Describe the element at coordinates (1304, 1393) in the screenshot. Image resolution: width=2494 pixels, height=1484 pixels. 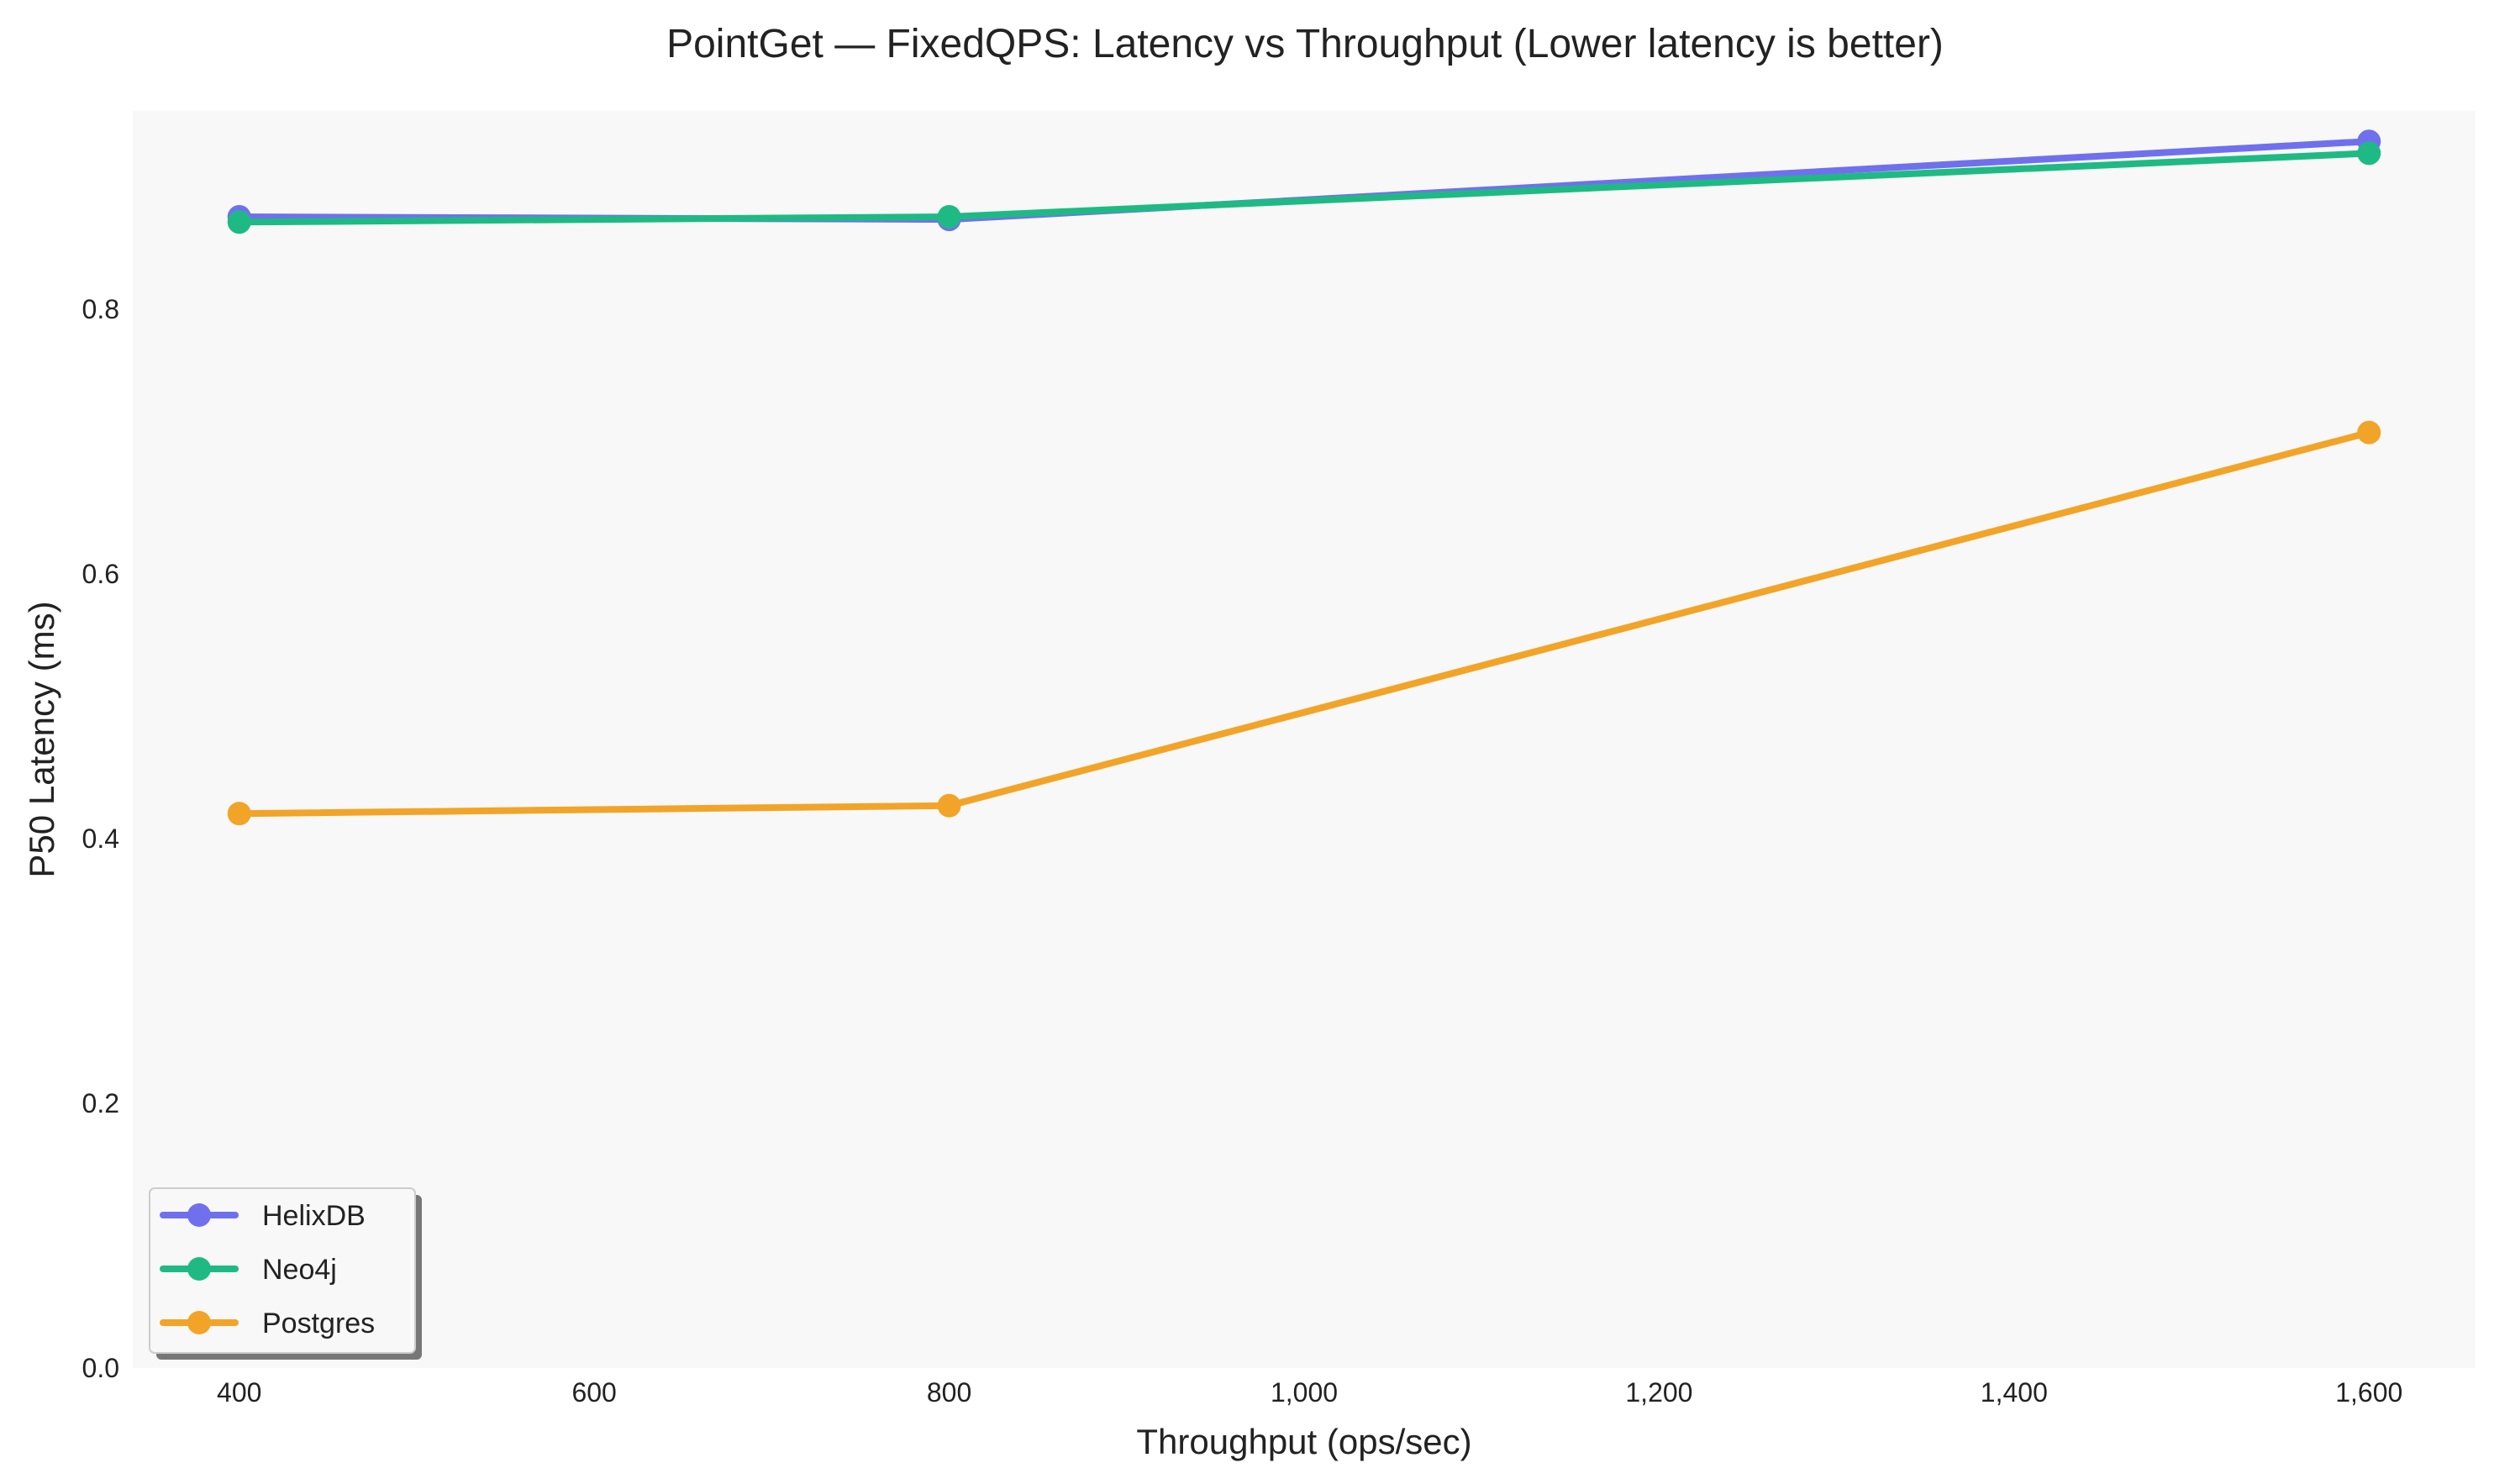
I see `x-tick-label: 1,000` at that location.